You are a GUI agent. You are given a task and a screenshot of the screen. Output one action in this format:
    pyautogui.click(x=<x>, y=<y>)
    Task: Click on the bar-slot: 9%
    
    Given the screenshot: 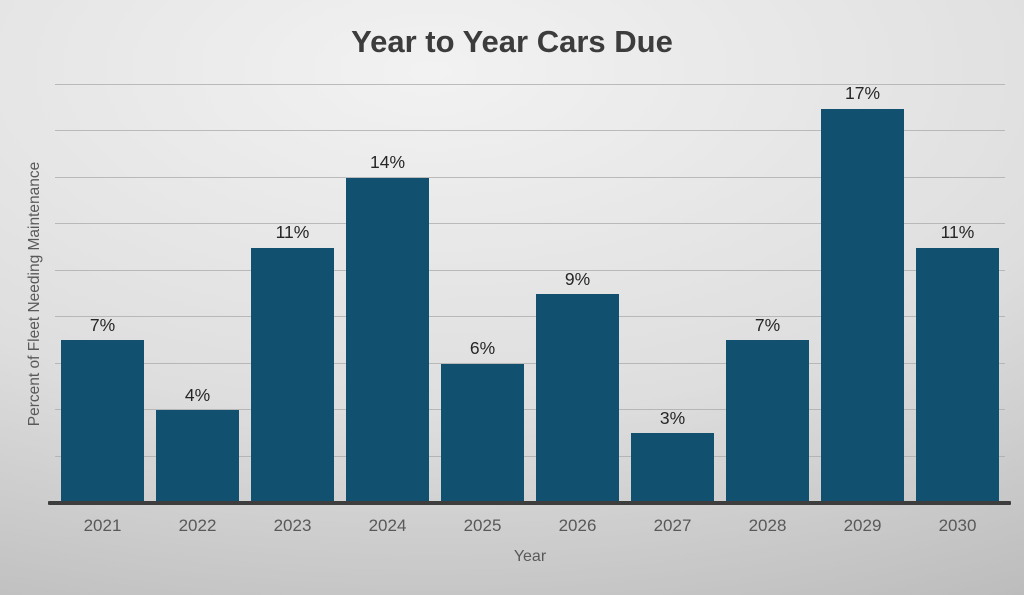 What is the action you would take?
    pyautogui.click(x=577, y=294)
    